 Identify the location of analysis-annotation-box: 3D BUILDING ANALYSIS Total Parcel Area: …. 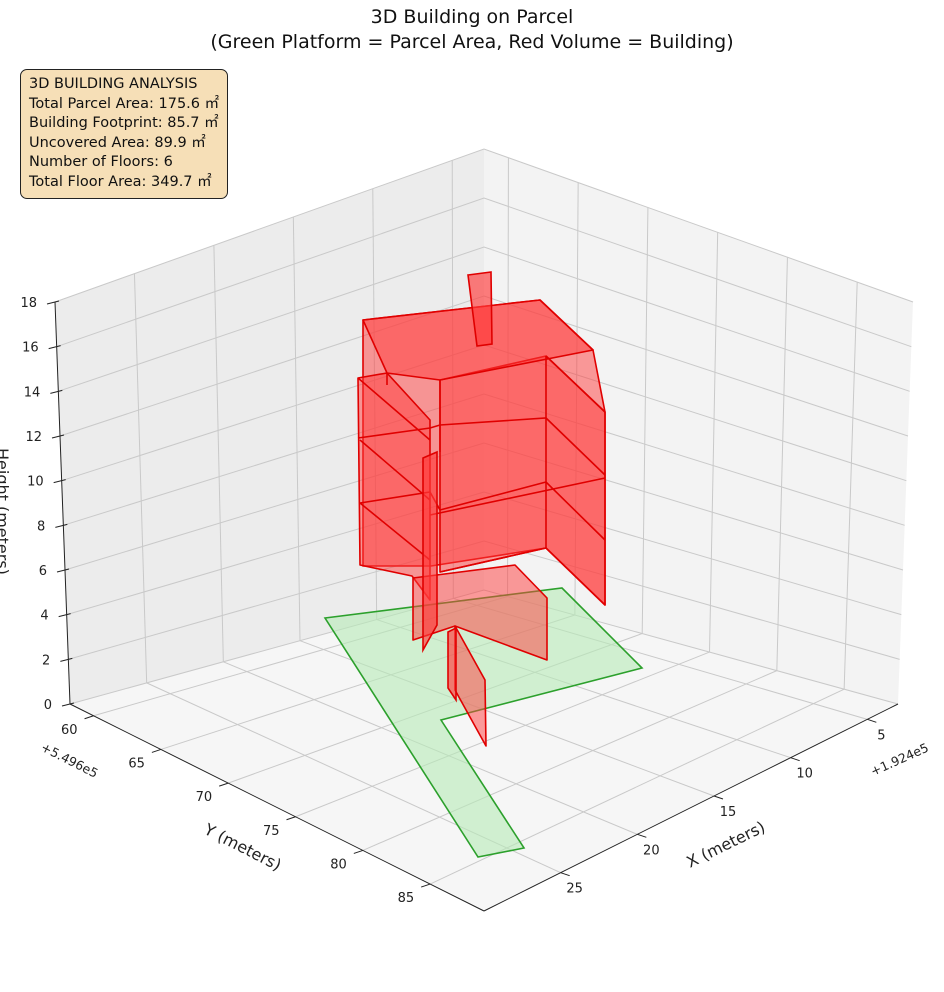
(124, 134).